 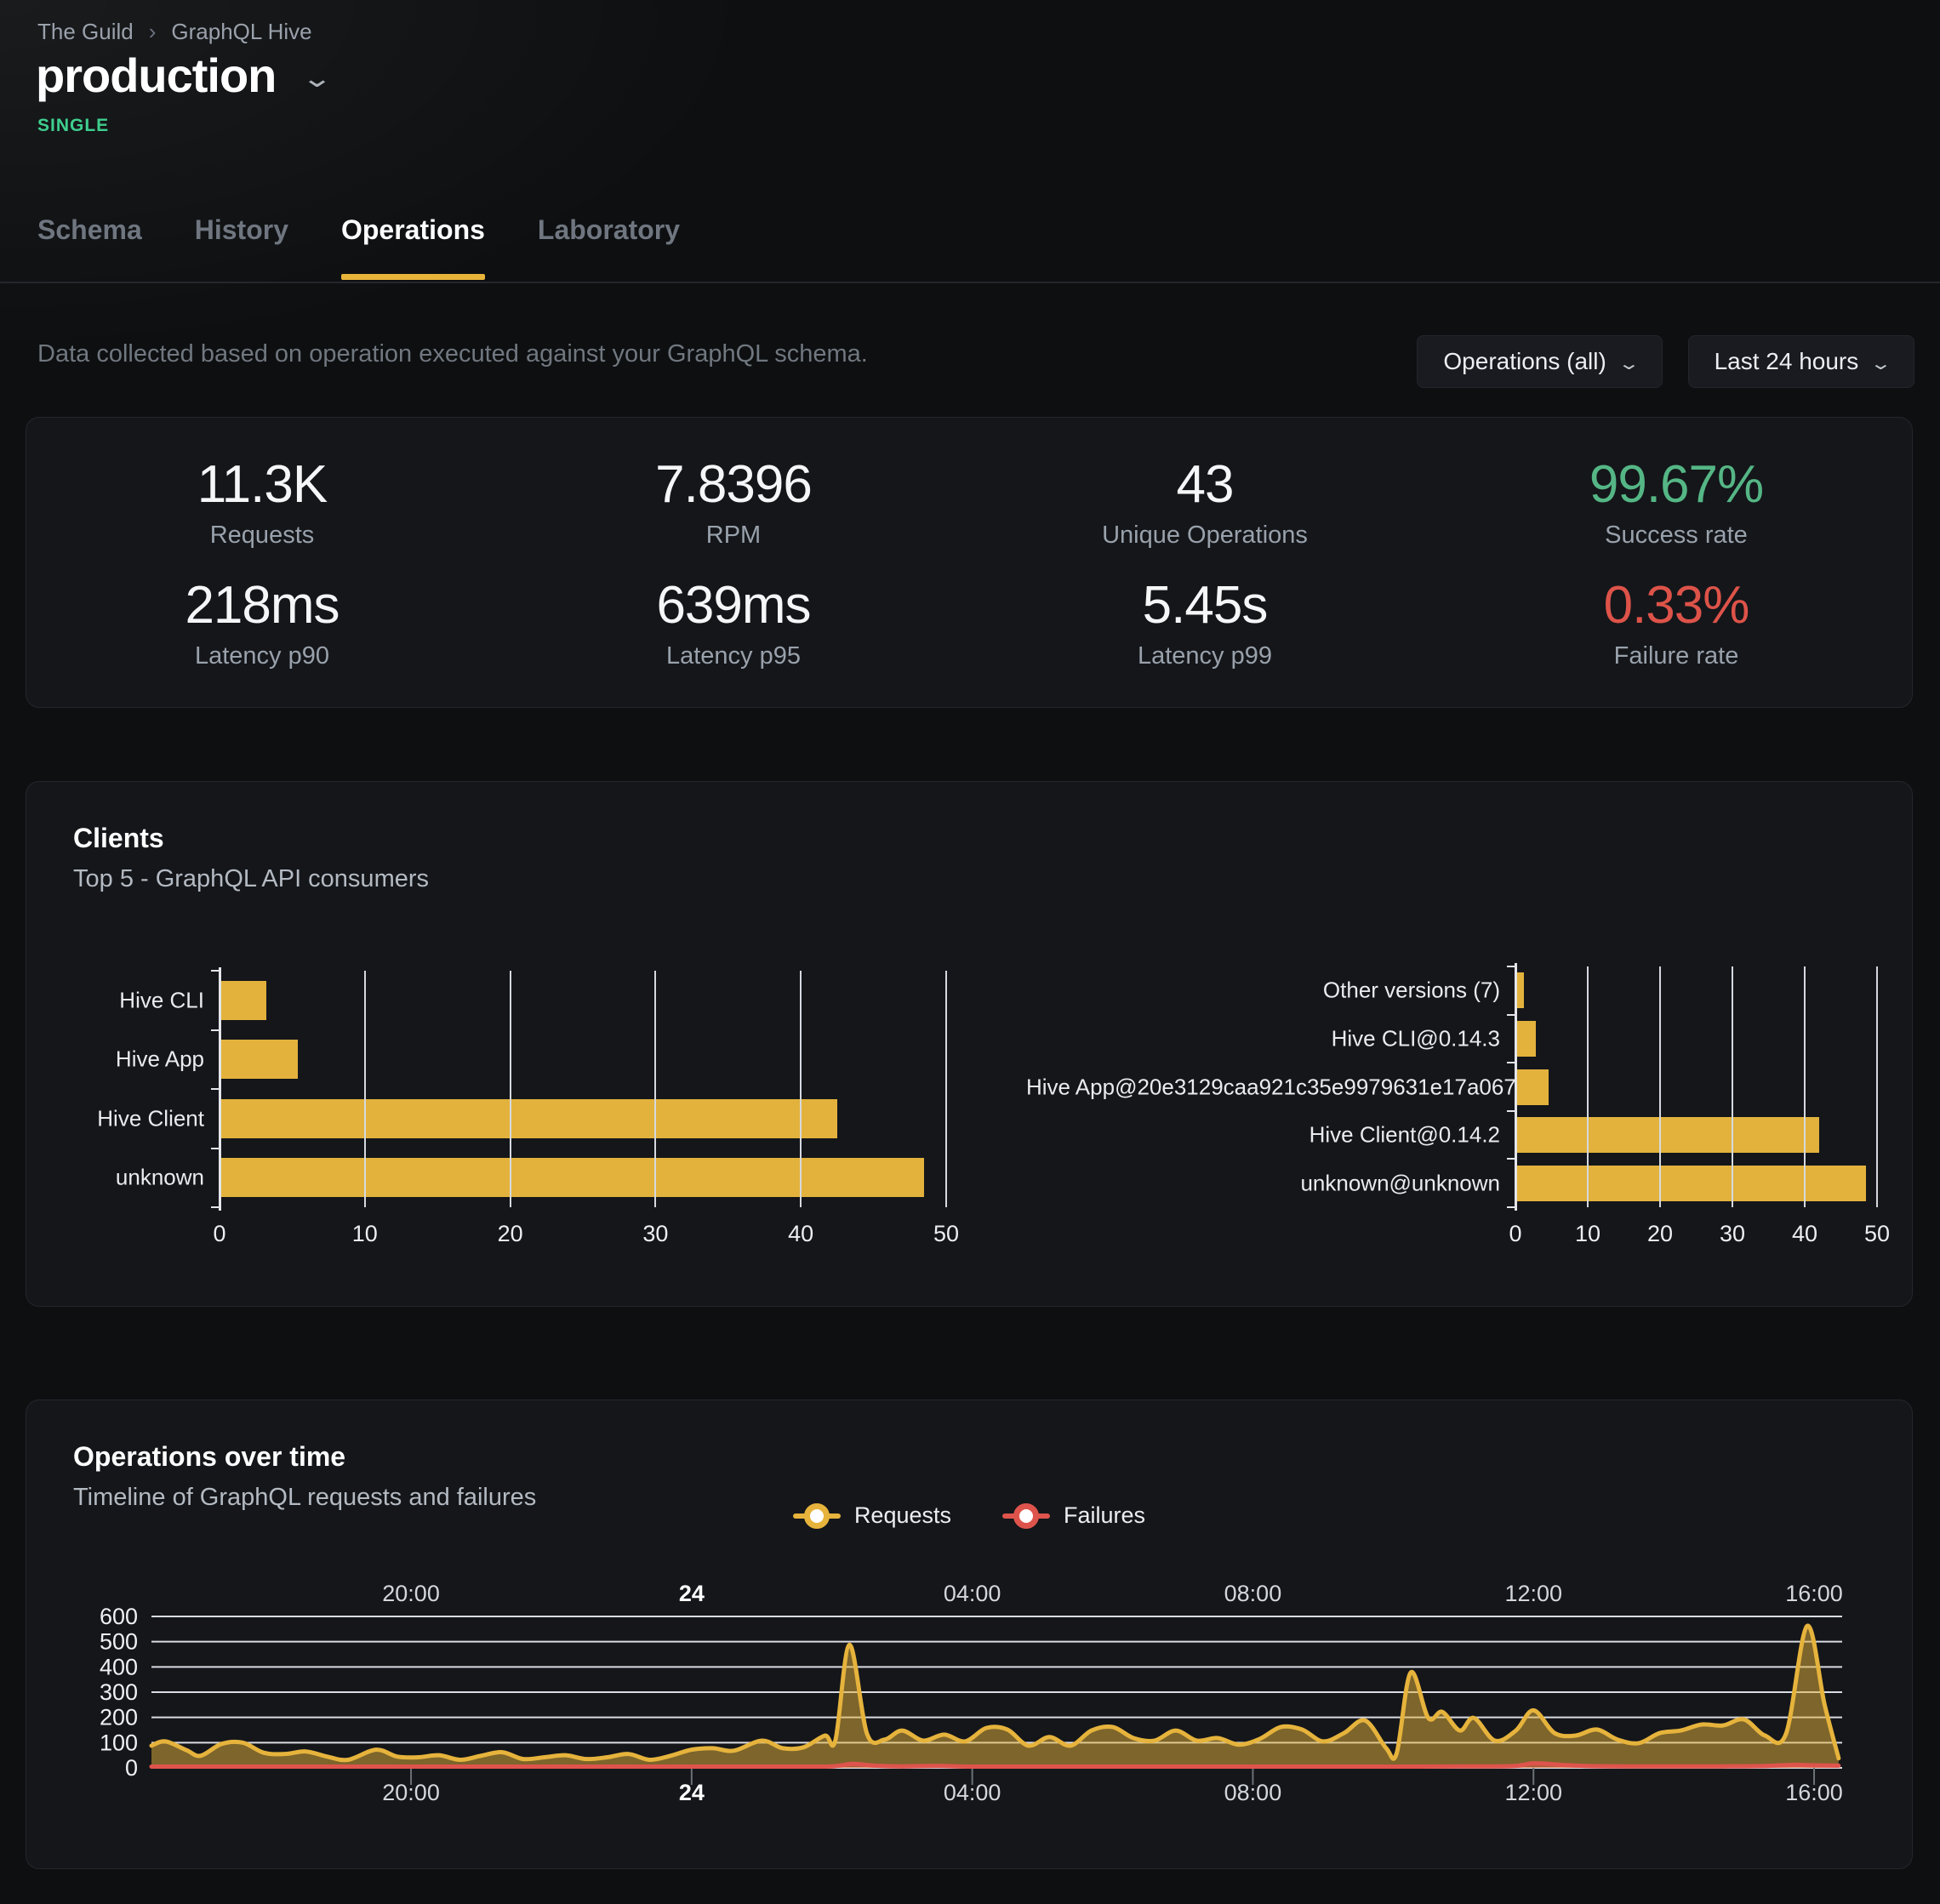 I want to click on stat-latency-p99: 5.45s Latency p99, so click(x=1205, y=625).